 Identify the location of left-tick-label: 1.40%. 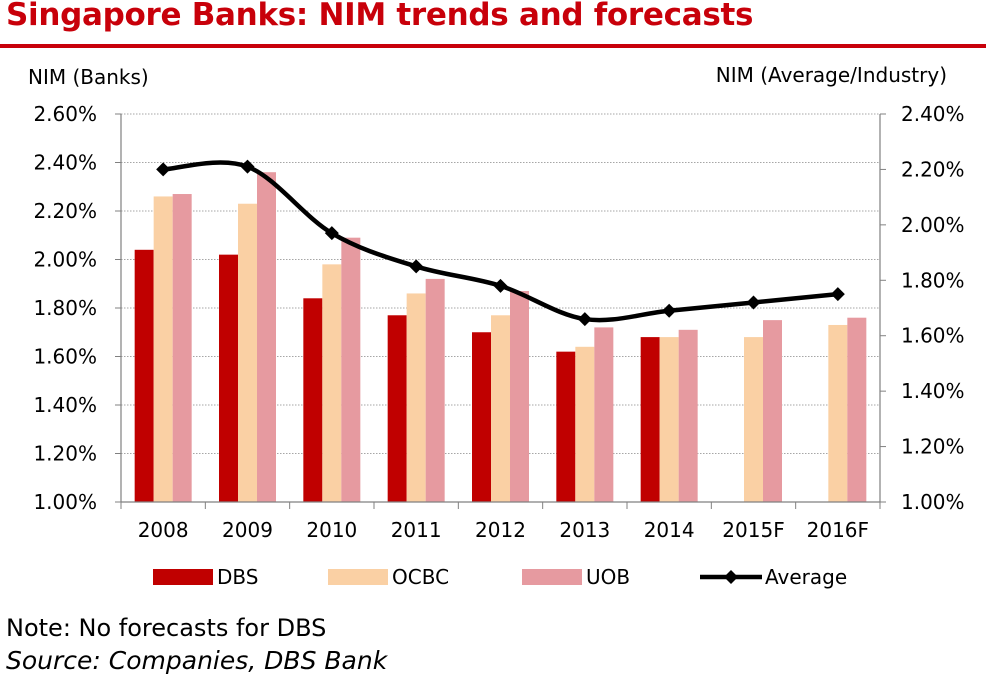
(65, 405).